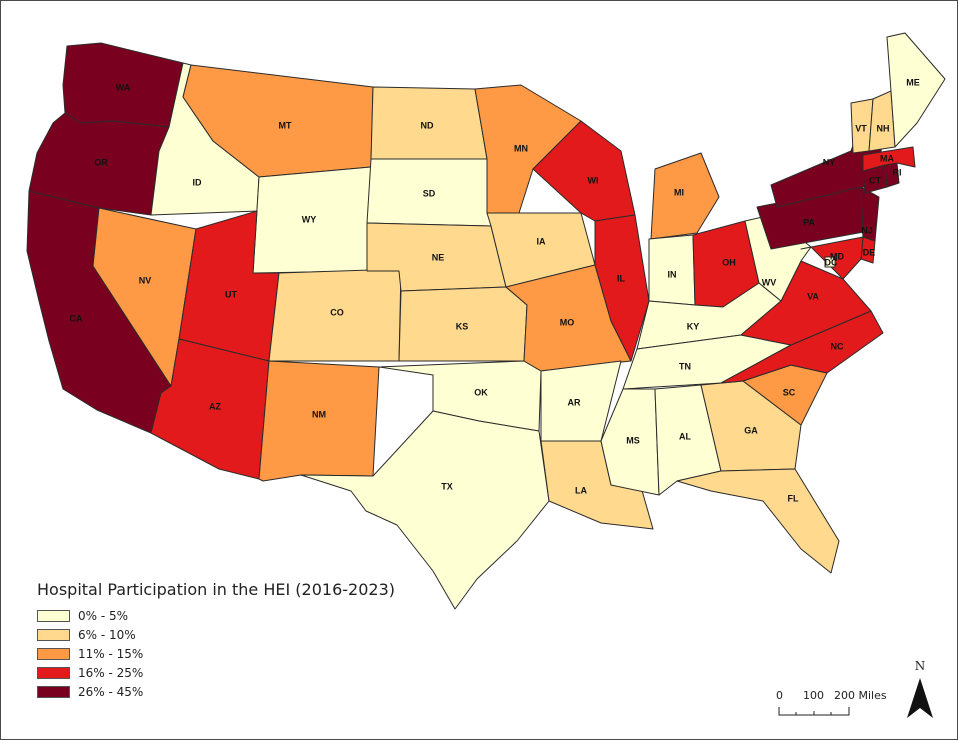  I want to click on state-label-ar: AR, so click(574, 402).